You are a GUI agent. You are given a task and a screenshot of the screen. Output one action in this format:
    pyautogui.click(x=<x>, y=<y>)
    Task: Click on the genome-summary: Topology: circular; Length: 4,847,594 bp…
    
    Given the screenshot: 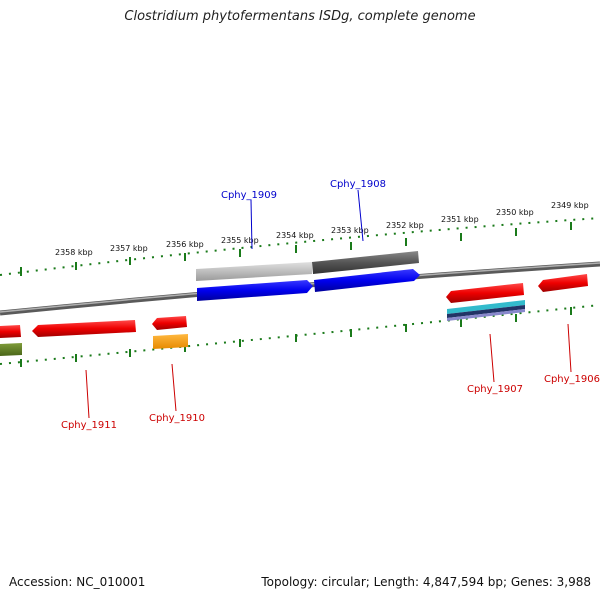 What is the action you would take?
    pyautogui.click(x=426, y=582)
    